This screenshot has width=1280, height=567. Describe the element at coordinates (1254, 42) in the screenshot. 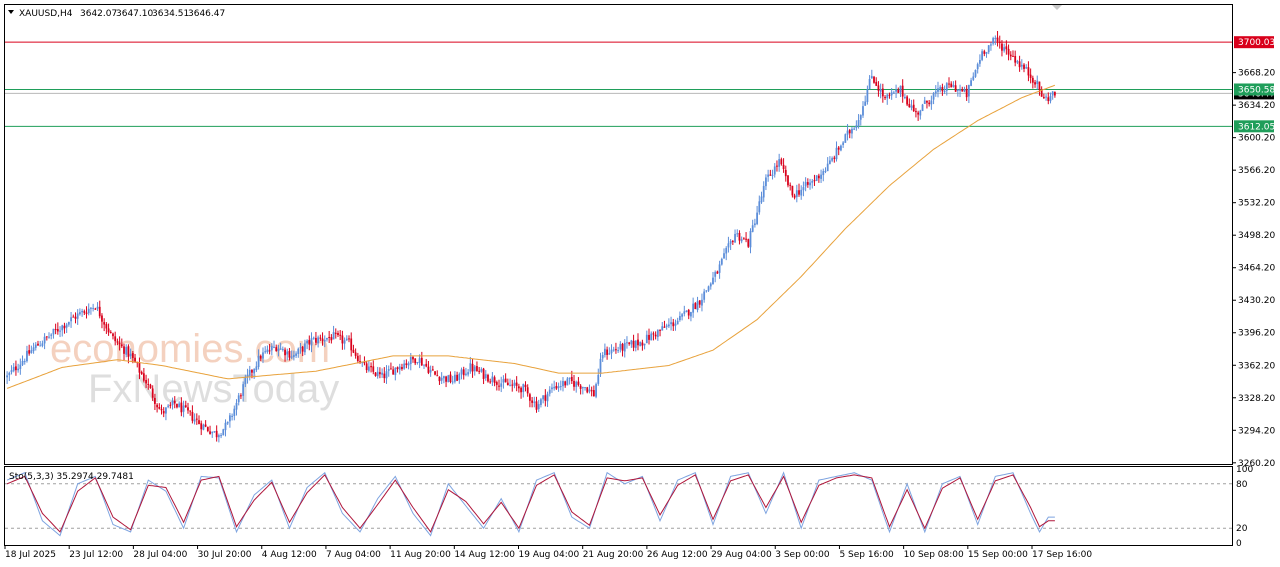

I see `level-tag-bg` at that location.